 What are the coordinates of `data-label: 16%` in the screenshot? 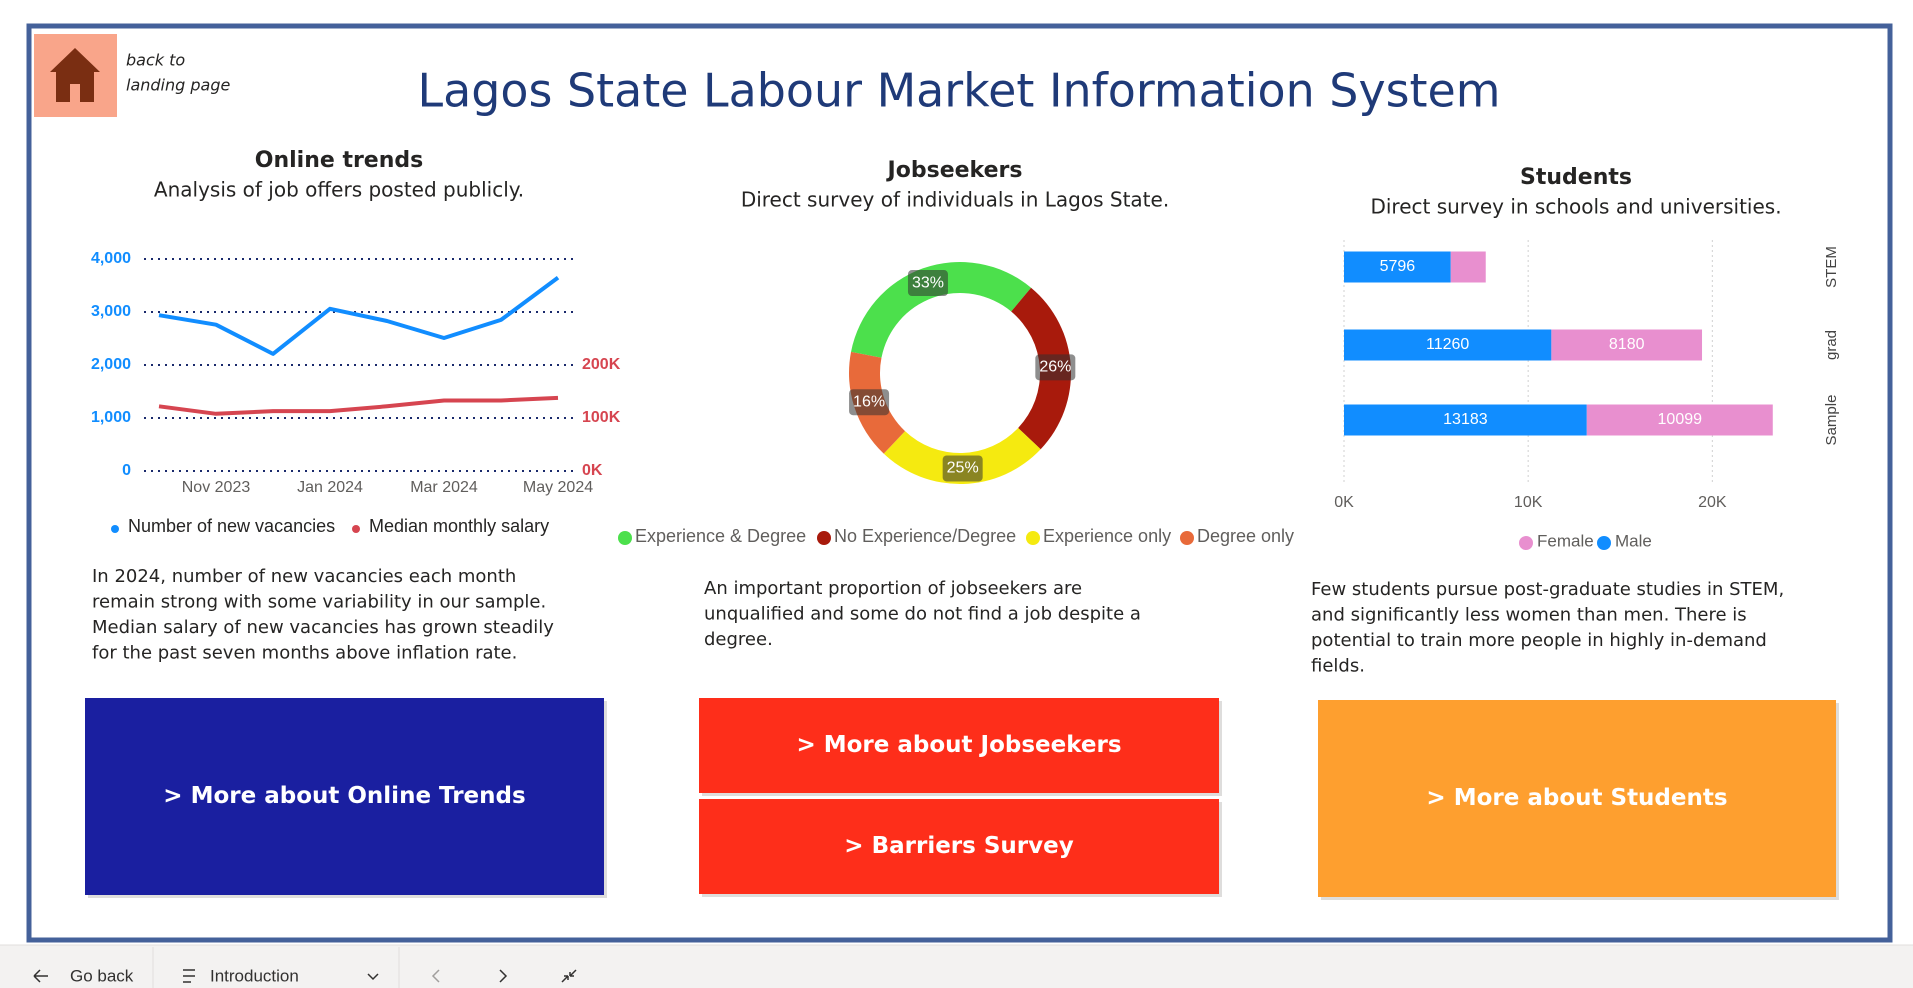 It's located at (869, 401).